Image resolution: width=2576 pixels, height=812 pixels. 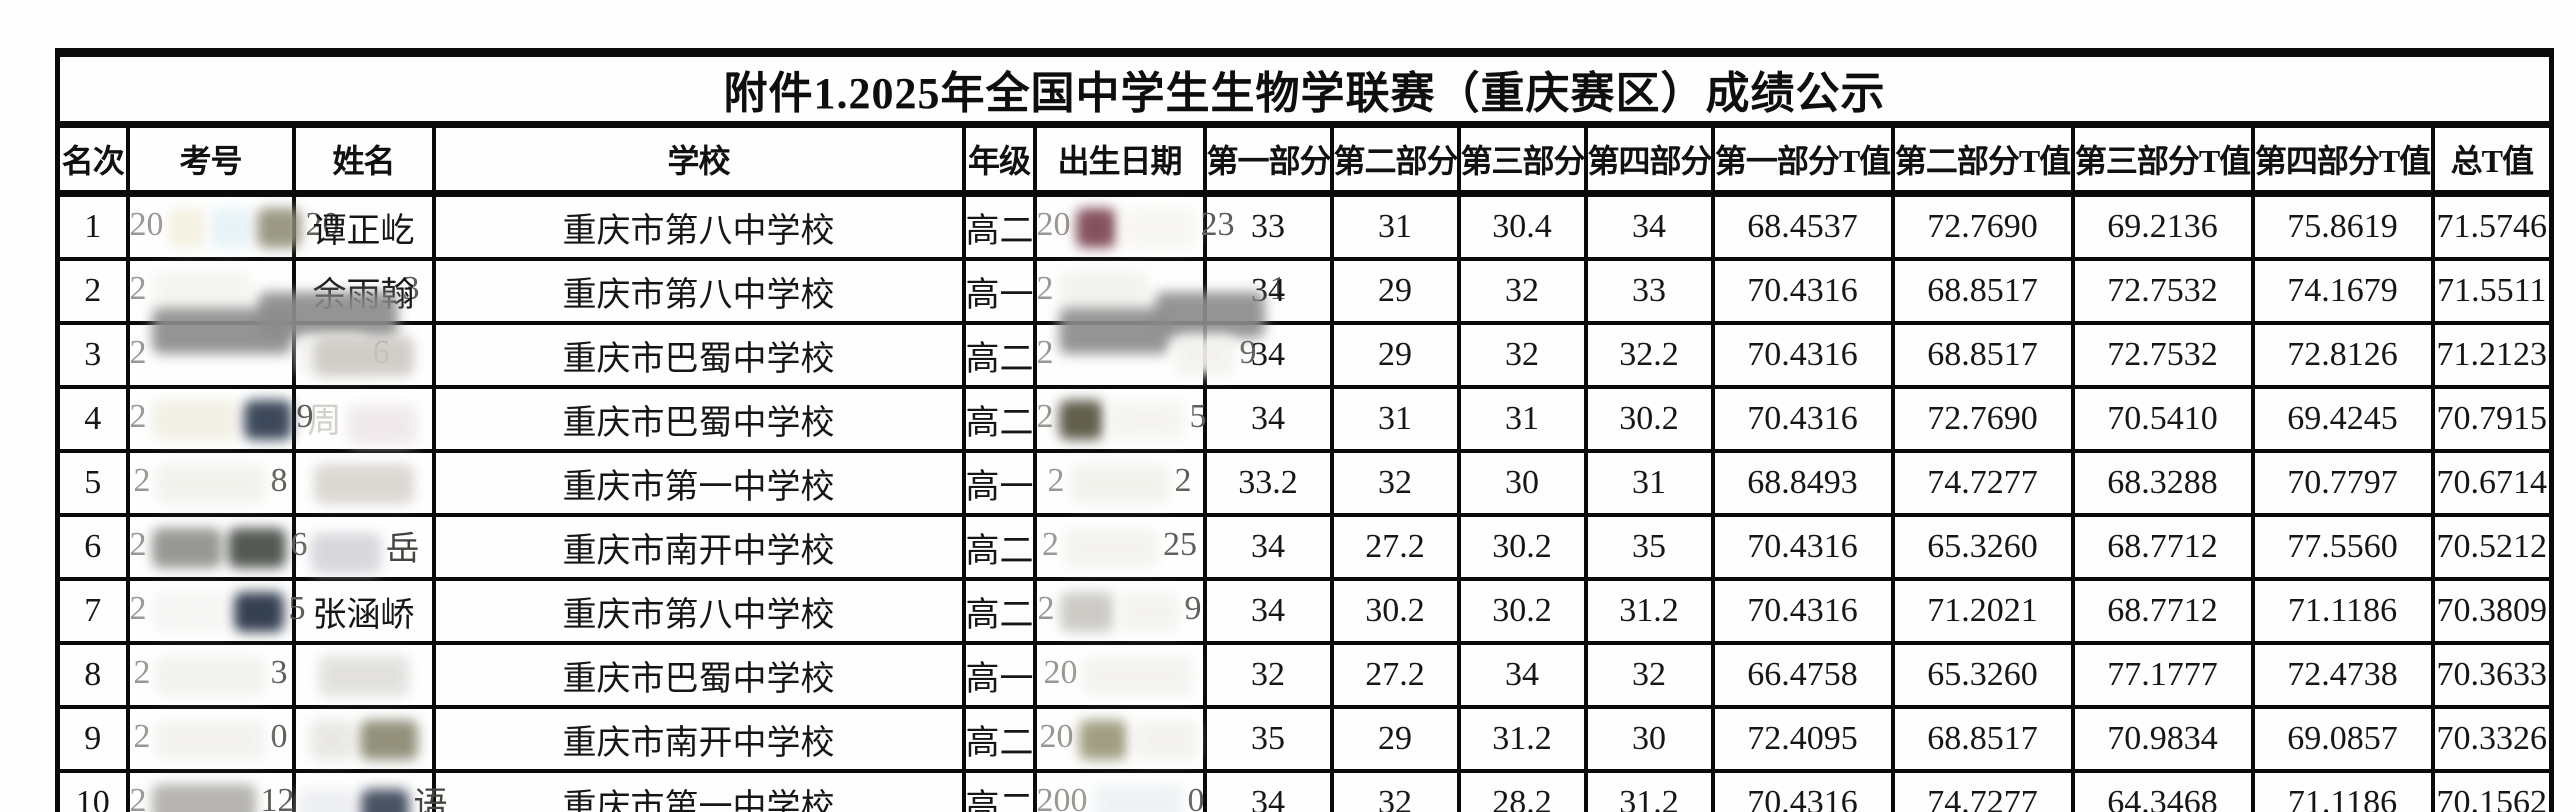 What do you see at coordinates (1268, 419) in the screenshot?
I see `cell-part1: 34` at bounding box center [1268, 419].